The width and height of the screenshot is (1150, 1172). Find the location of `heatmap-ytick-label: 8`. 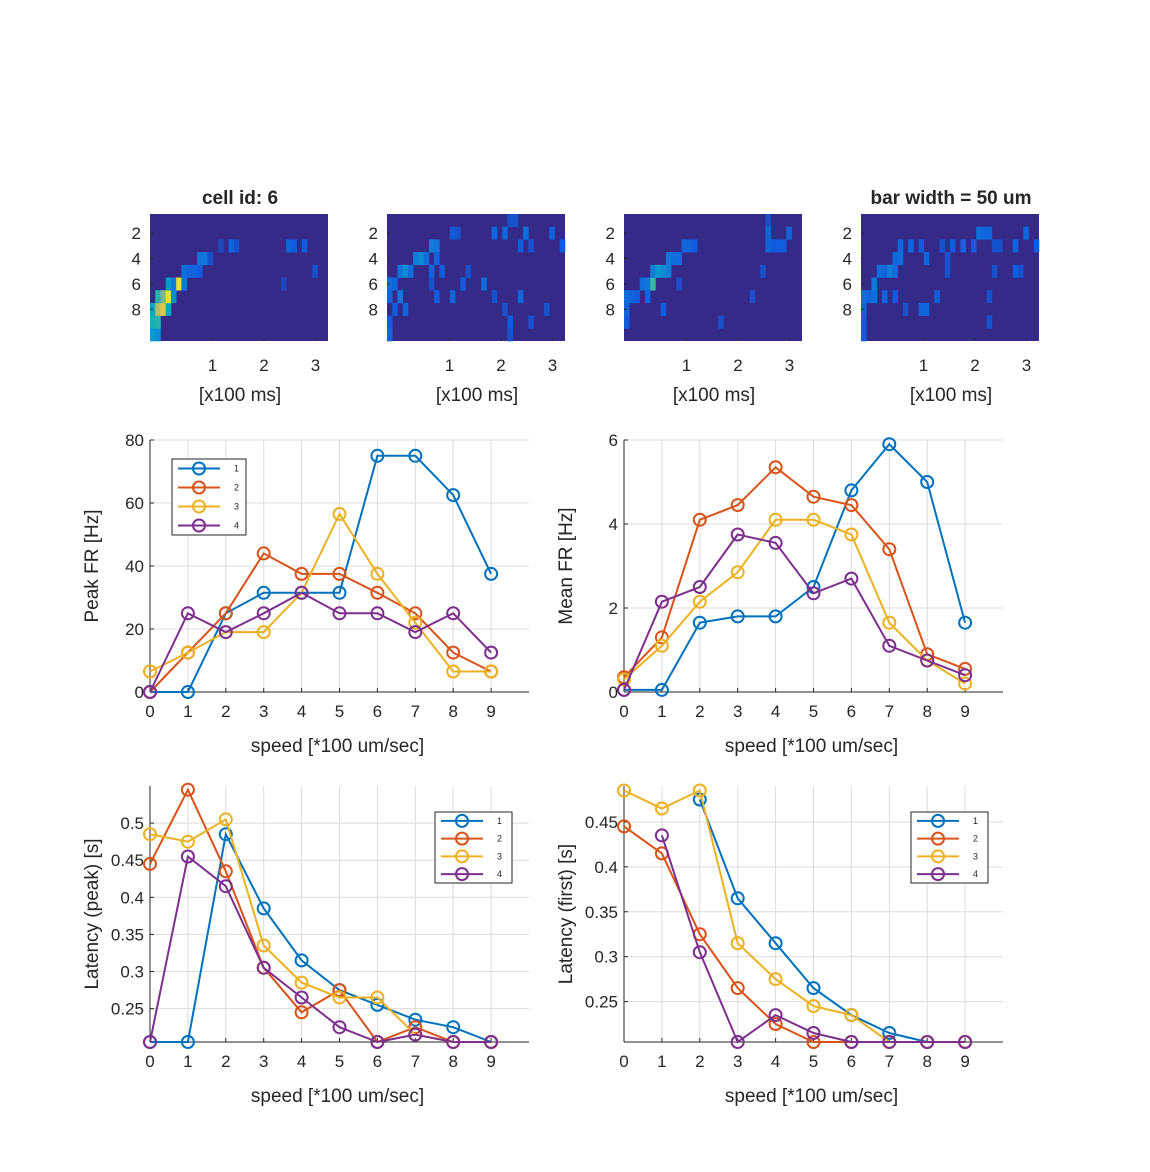

heatmap-ytick-label: 8 is located at coordinates (847, 309).